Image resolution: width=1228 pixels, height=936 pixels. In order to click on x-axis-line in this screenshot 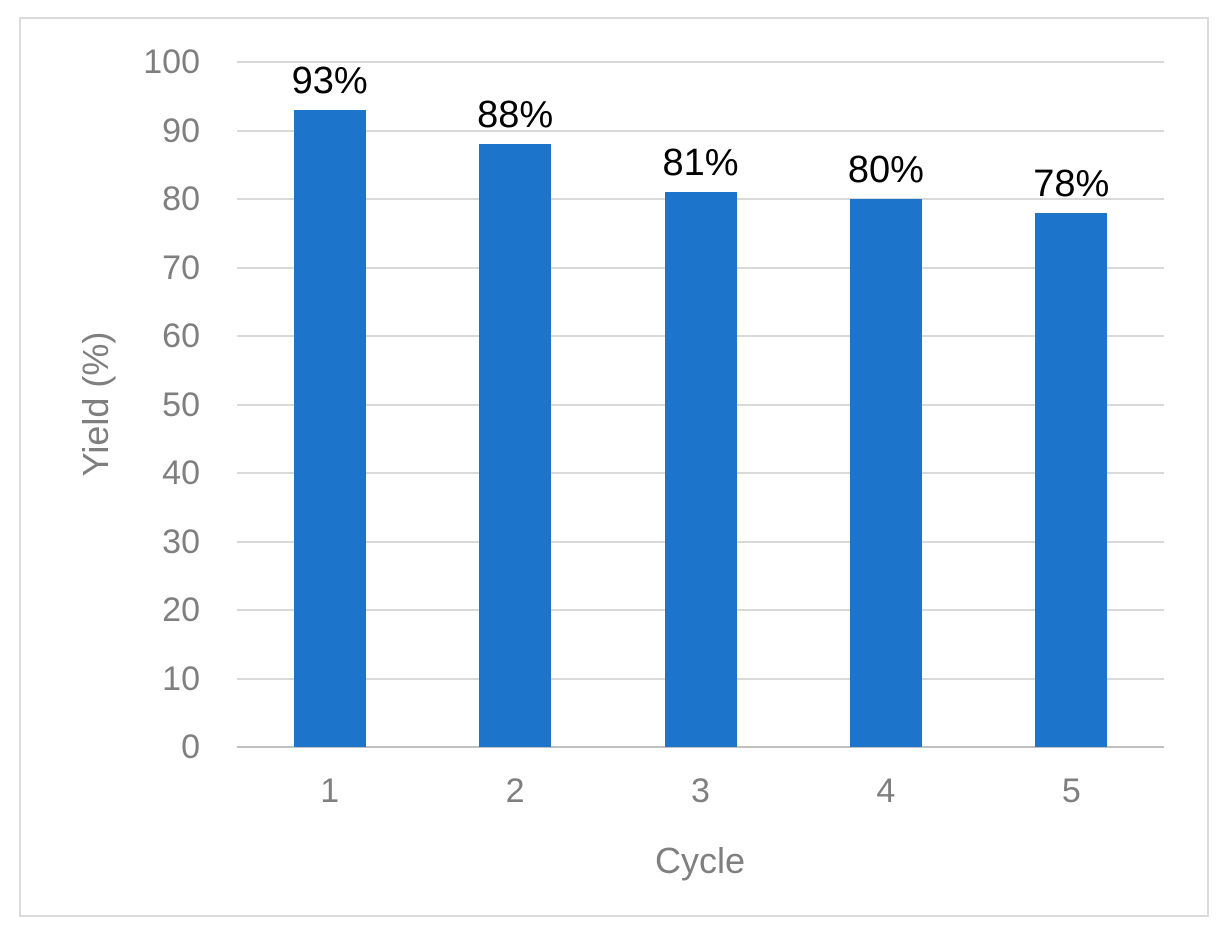, I will do `click(700, 747)`.